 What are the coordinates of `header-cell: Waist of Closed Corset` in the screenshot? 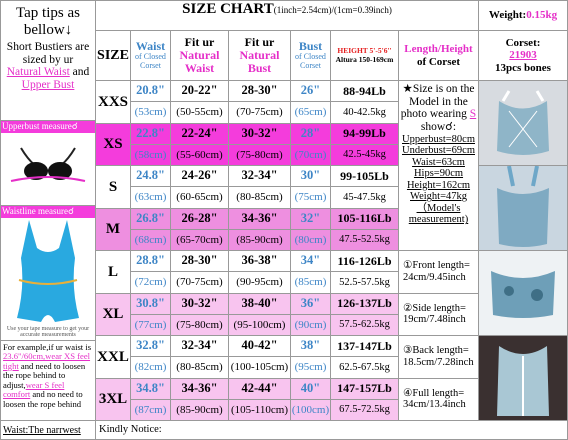 It's located at (150, 55).